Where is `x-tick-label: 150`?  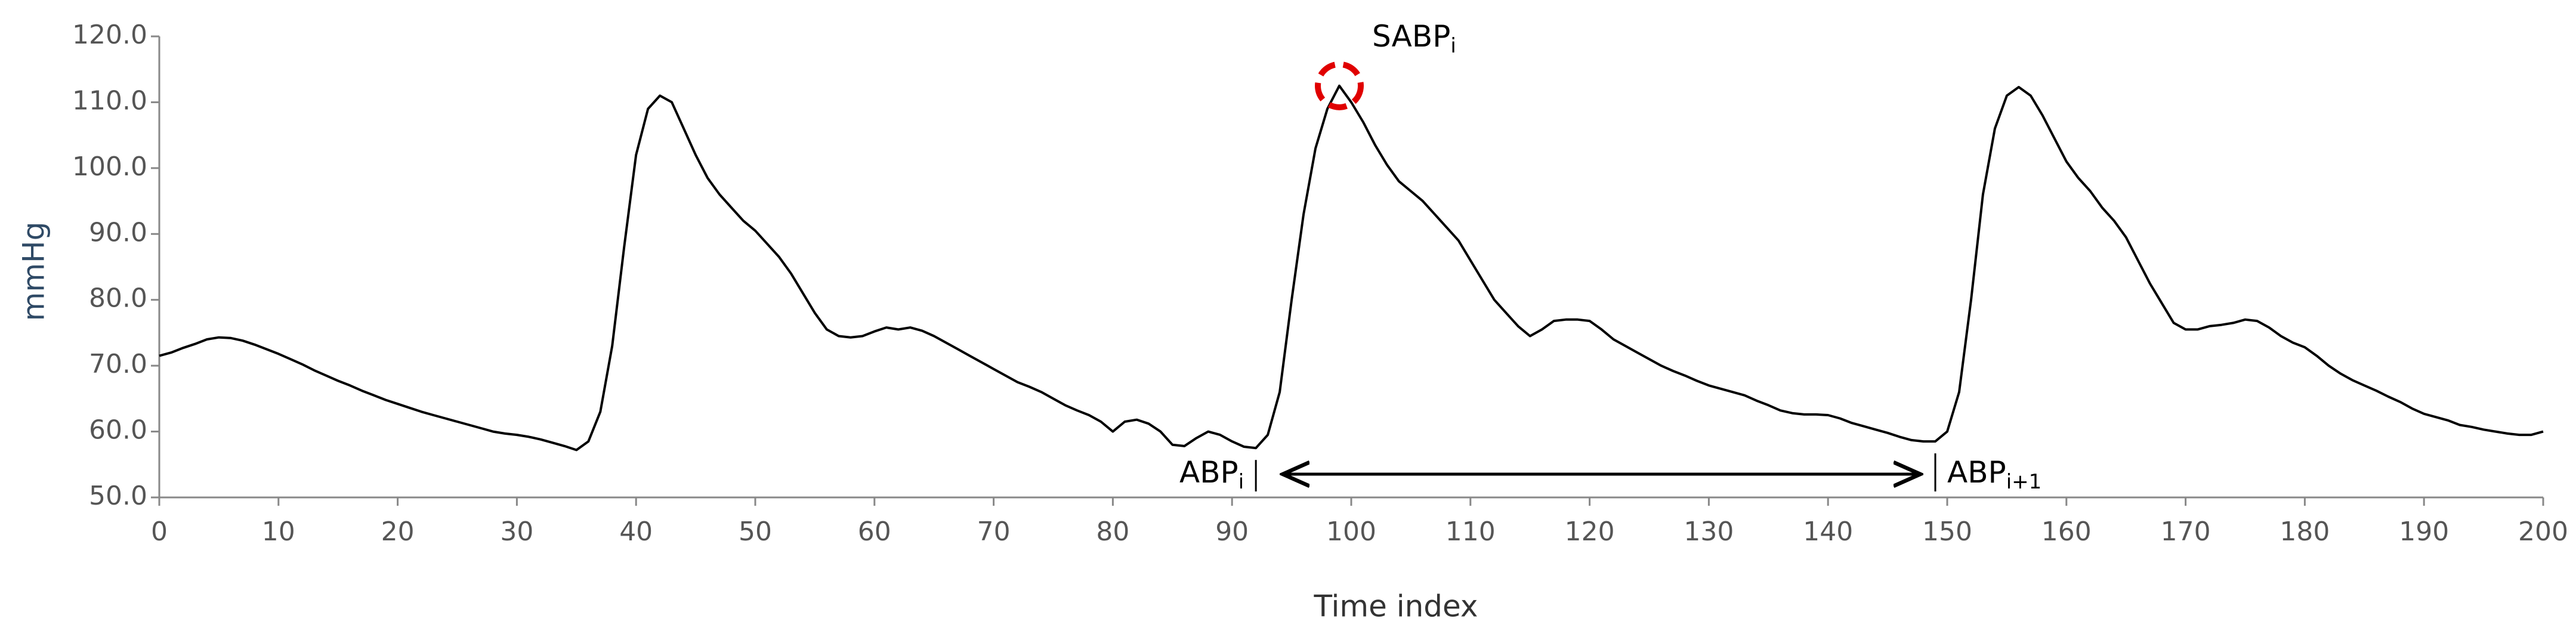 x-tick-label: 150 is located at coordinates (1947, 532).